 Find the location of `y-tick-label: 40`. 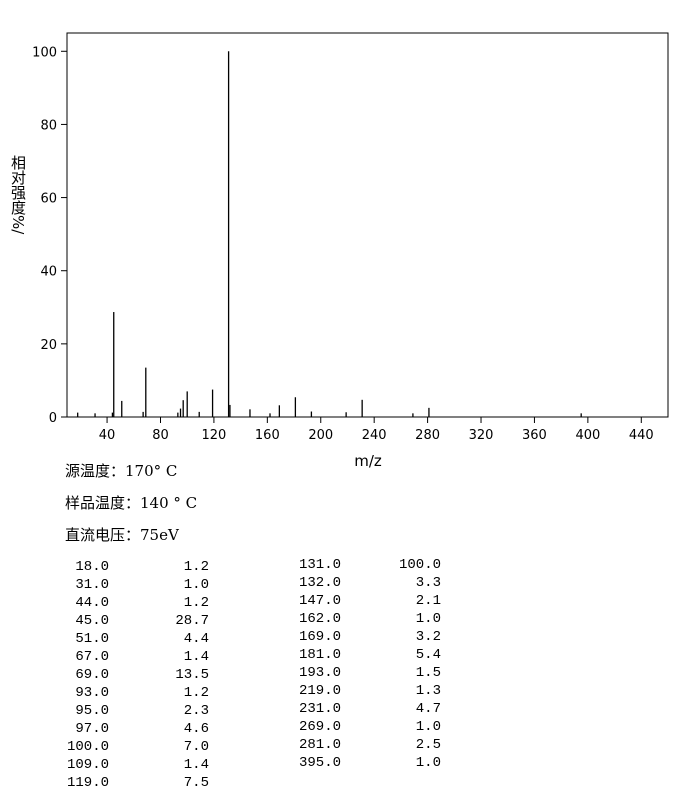

y-tick-label: 40 is located at coordinates (48, 272).